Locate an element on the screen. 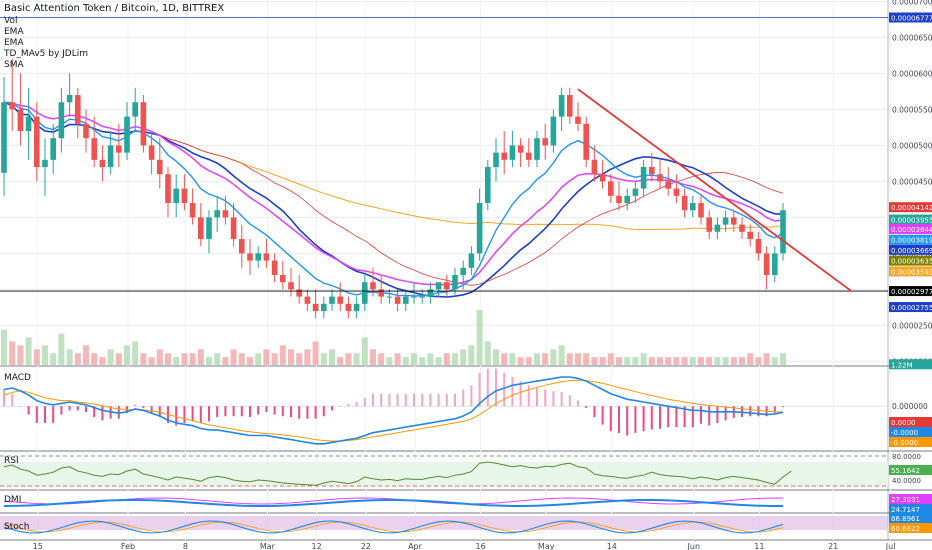 The width and height of the screenshot is (932, 550). indicator-ema-label: EMA is located at coordinates (14, 32).